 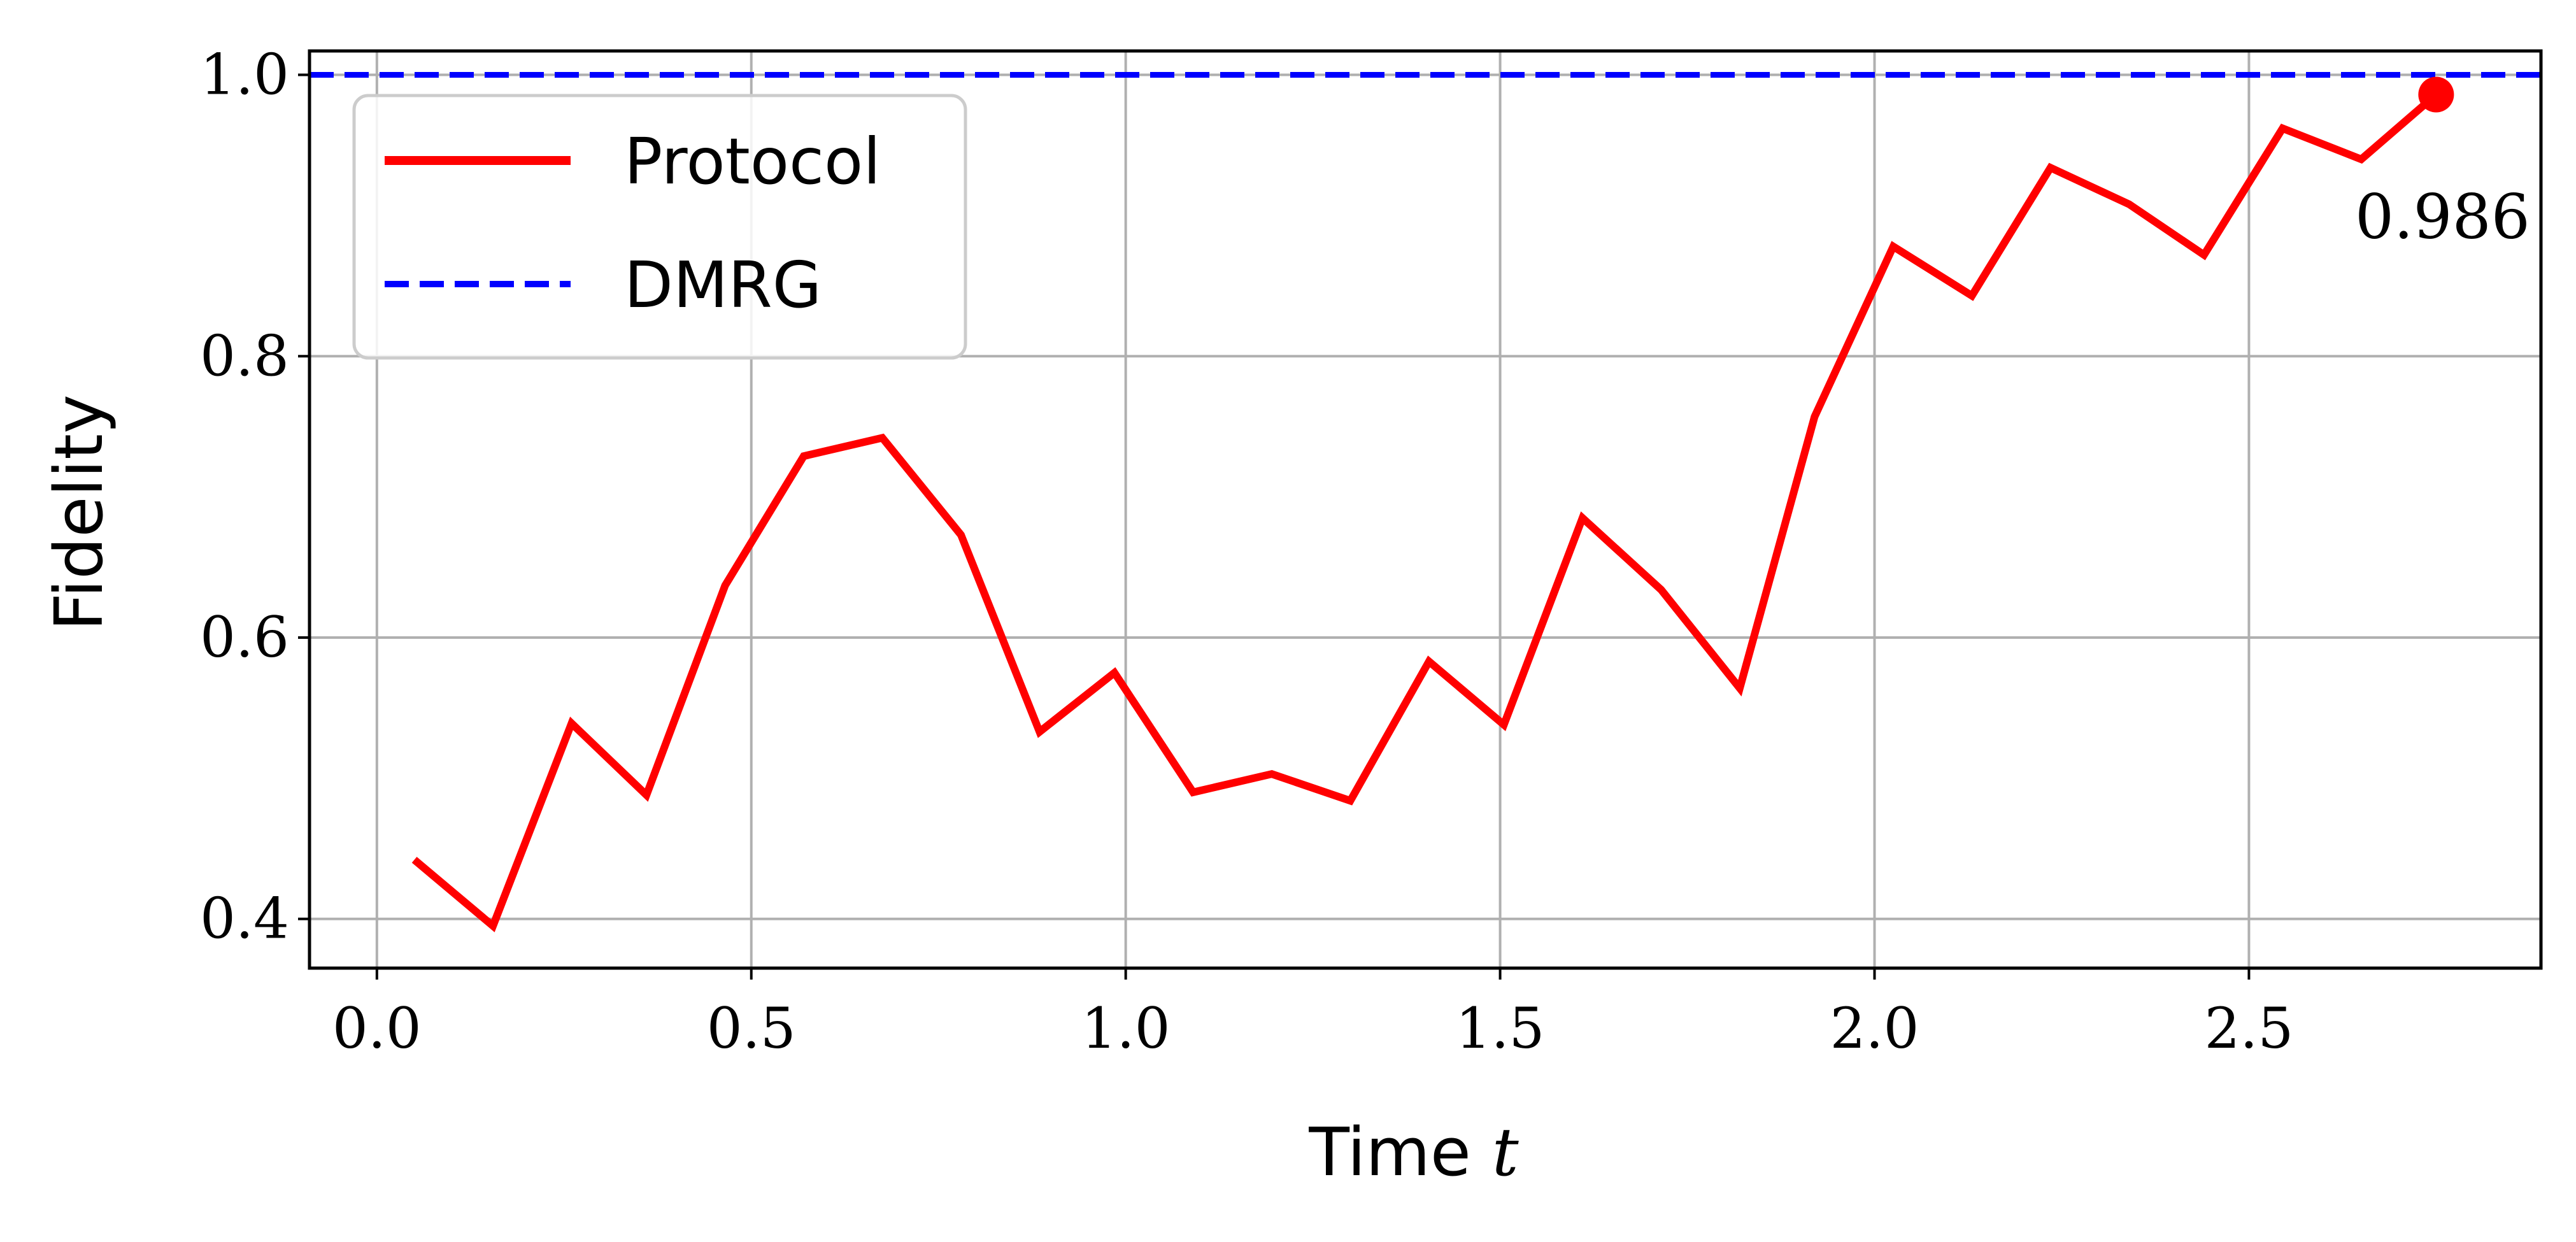 What do you see at coordinates (245, 356) in the screenshot?
I see `y-tick-label: 0.8` at bounding box center [245, 356].